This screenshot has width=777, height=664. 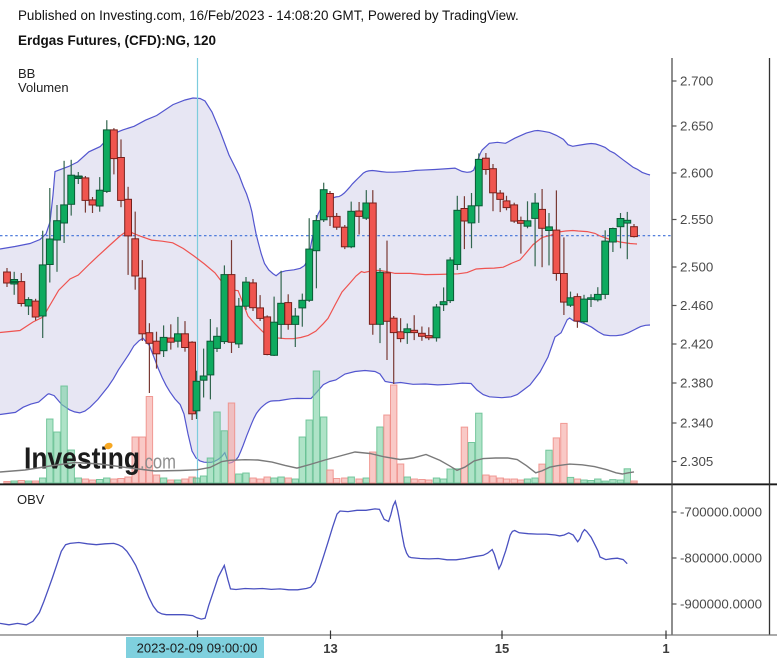 What do you see at coordinates (696, 344) in the screenshot?
I see `svg-text: 2.420` at bounding box center [696, 344].